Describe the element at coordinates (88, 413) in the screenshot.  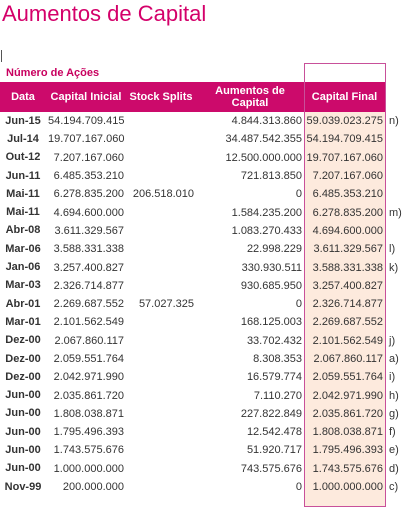
I see `initial-cell: 1.808.038.871` at that location.